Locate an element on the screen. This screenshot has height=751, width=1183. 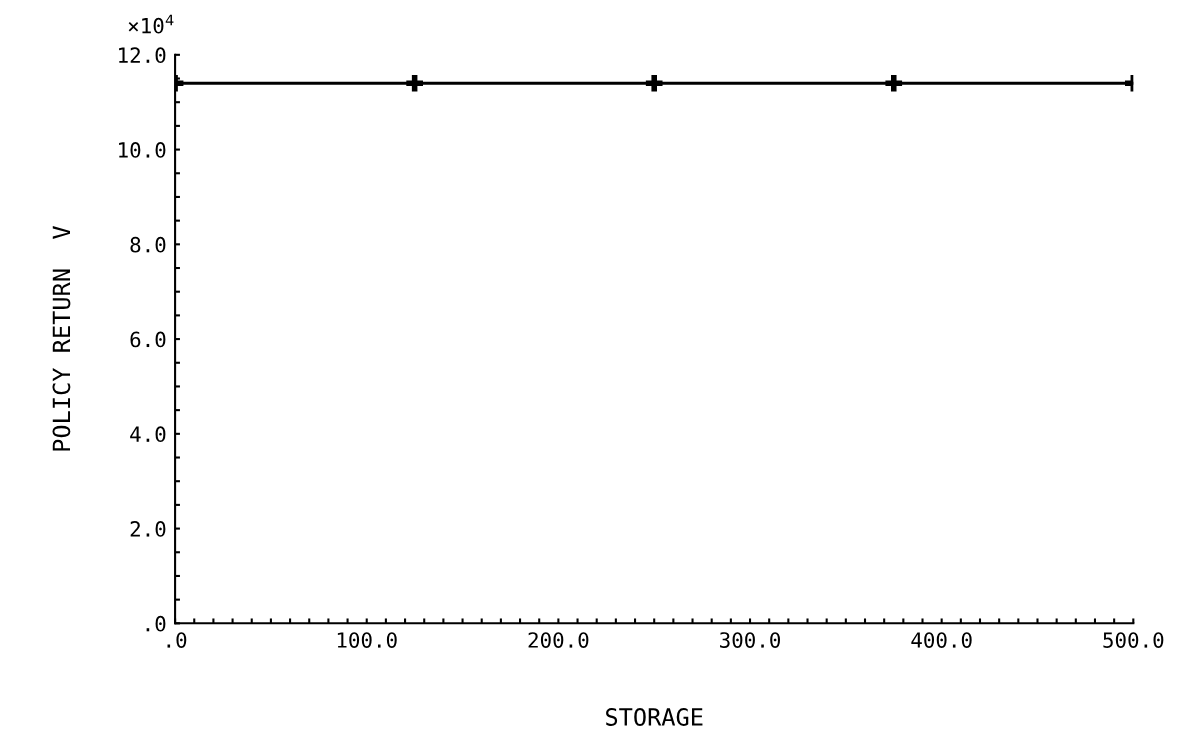
x-tick-label: 500.0 is located at coordinates (1133, 640).